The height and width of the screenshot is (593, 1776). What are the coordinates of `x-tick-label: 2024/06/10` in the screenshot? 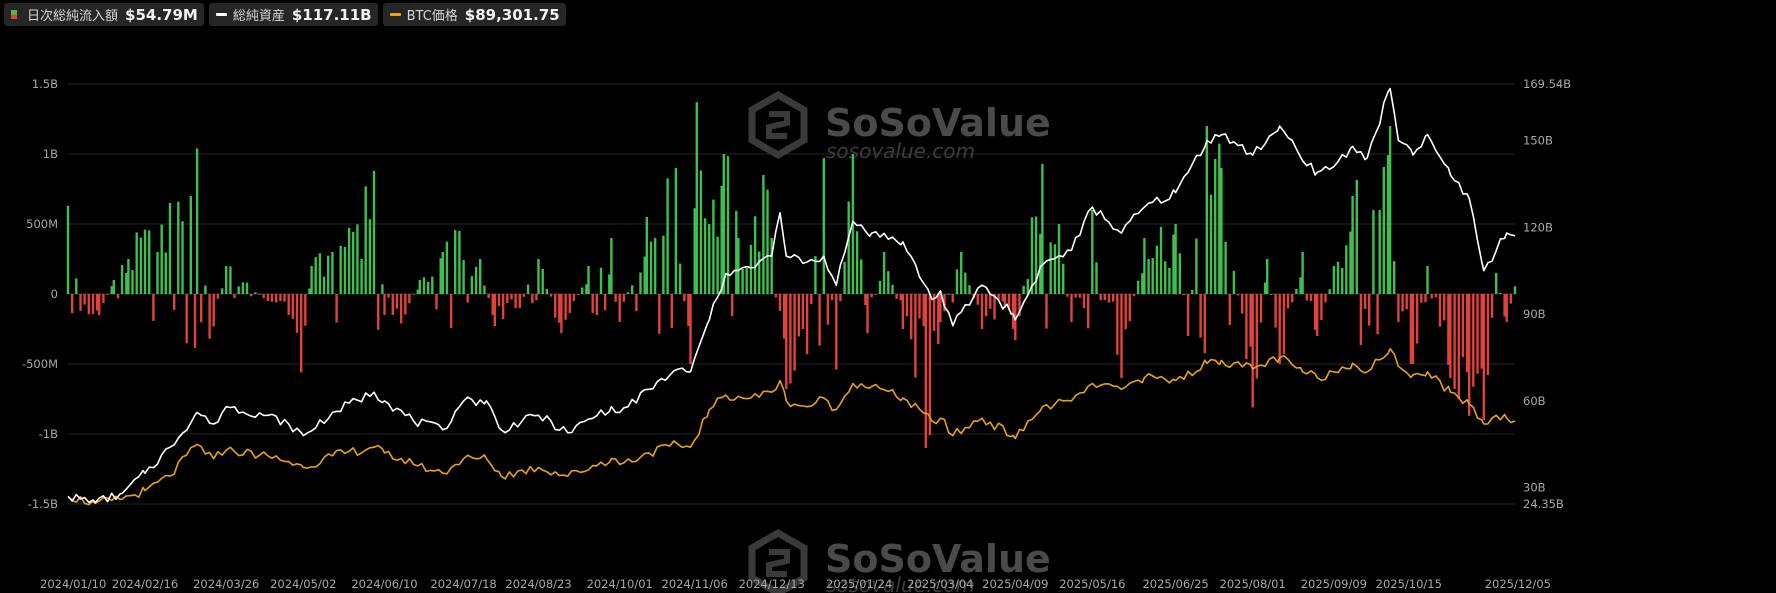 It's located at (384, 584).